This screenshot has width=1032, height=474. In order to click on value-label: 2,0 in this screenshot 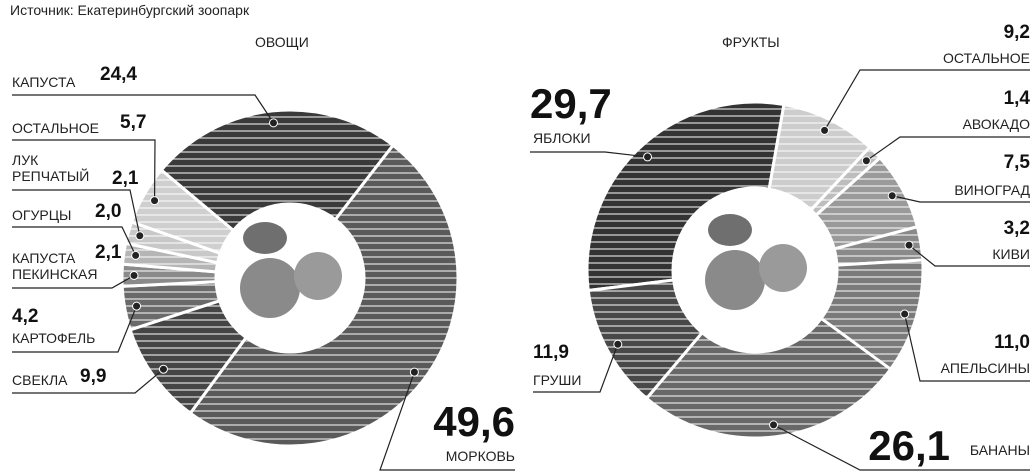, I will do `click(108, 211)`.